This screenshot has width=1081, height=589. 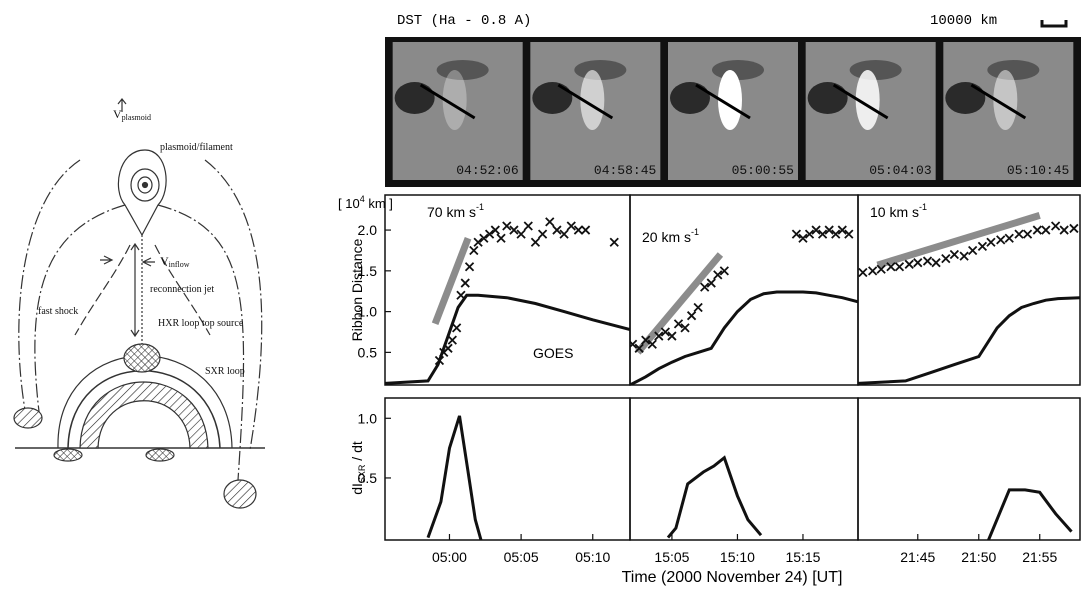 I want to click on slit, so click(x=860, y=101).